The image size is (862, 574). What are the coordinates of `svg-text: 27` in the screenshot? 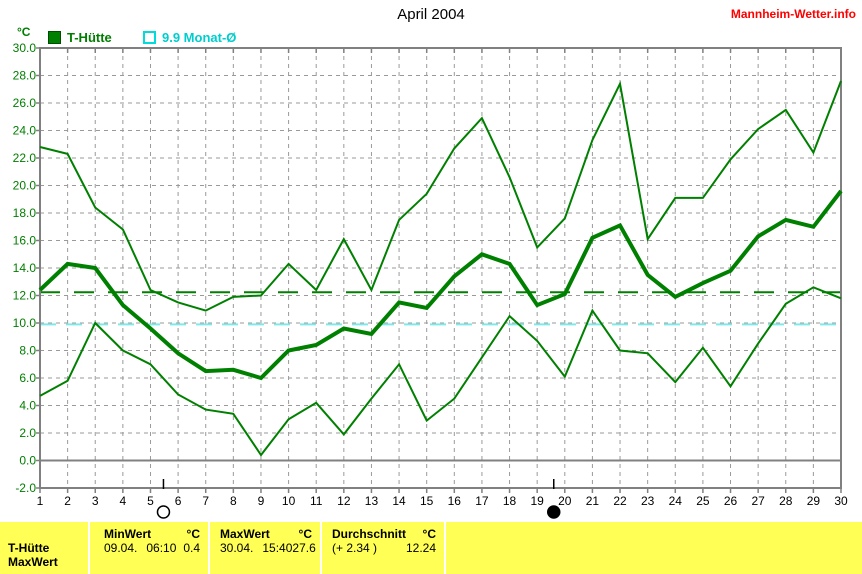 It's located at (758, 501).